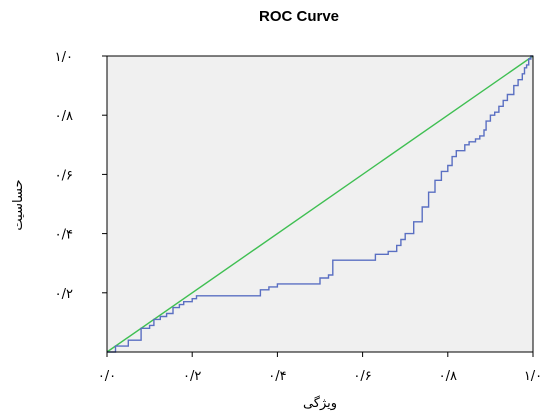 This screenshot has width=548, height=412. Describe the element at coordinates (277, 376) in the screenshot. I see `x-tick-label: ۰/۴` at that location.